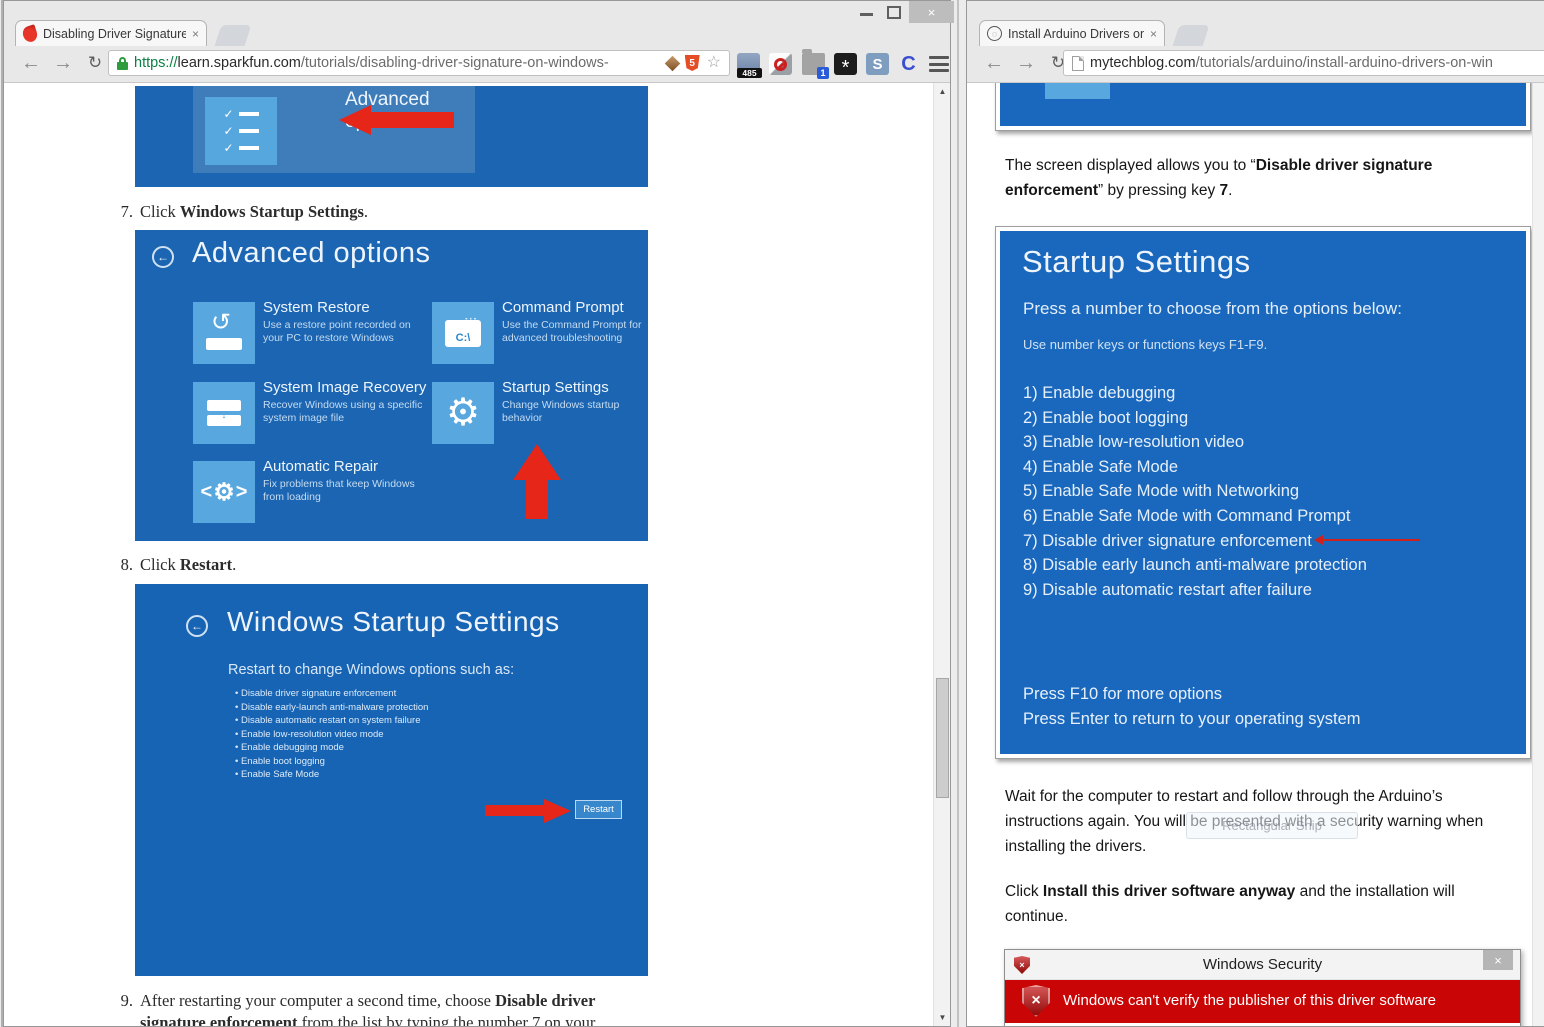  Describe the element at coordinates (1272, 825) in the screenshot. I see `rectangular-snip-tooltip: Rectangular Snip` at that location.